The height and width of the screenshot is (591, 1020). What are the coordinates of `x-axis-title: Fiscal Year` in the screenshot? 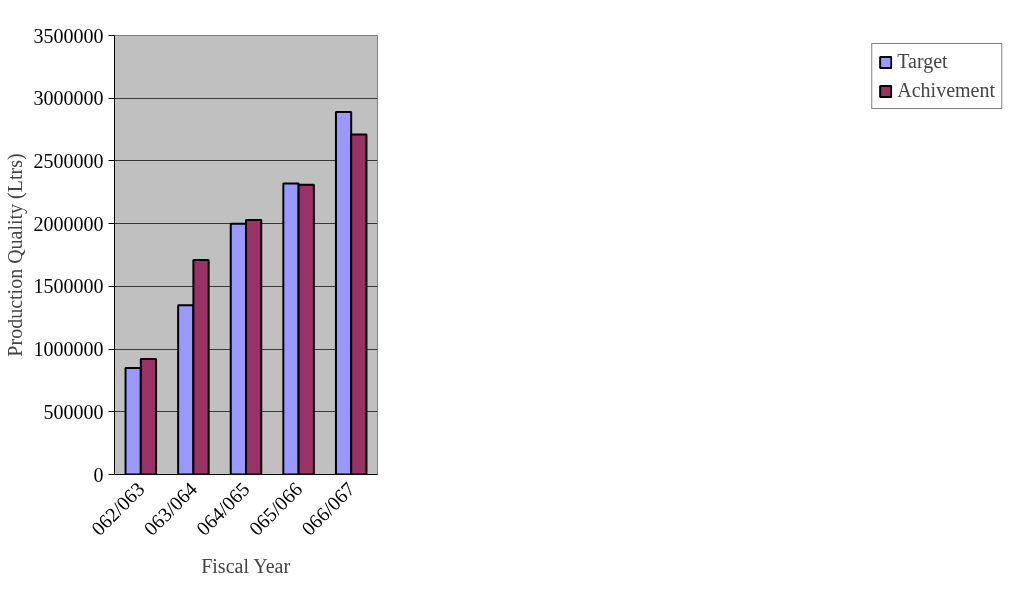 It's located at (246, 566).